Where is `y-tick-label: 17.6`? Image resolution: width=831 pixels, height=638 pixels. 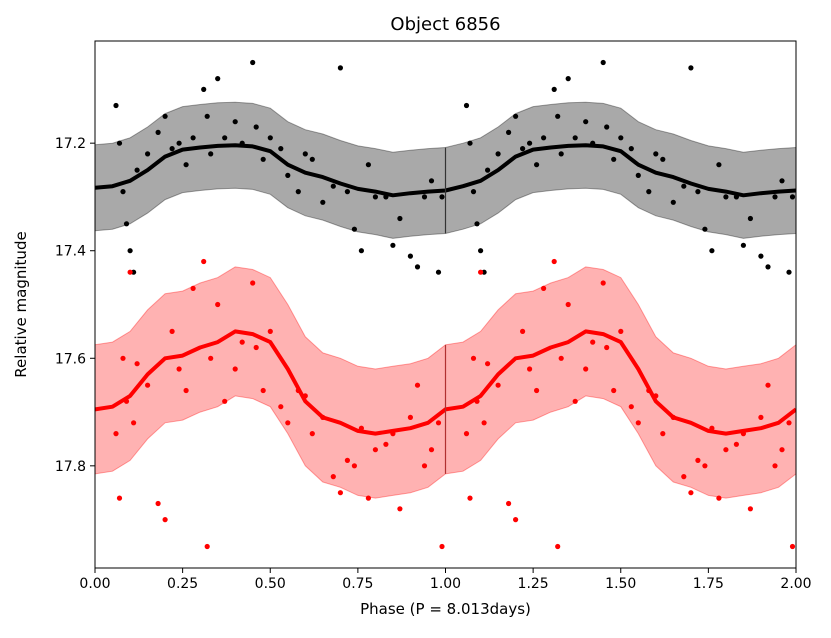
y-tick-label: 17.6 is located at coordinates (70, 359).